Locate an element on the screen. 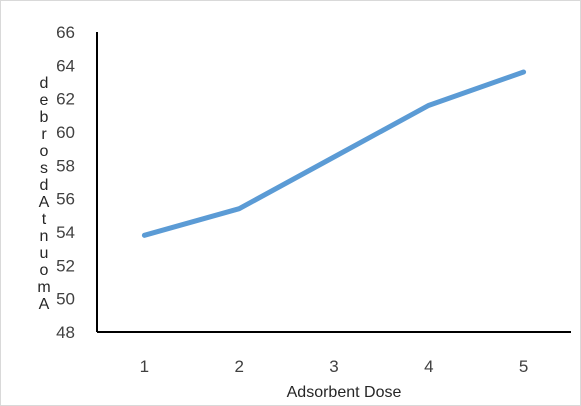 The image size is (581, 406). y-axis-title-char: b is located at coordinates (44, 117).